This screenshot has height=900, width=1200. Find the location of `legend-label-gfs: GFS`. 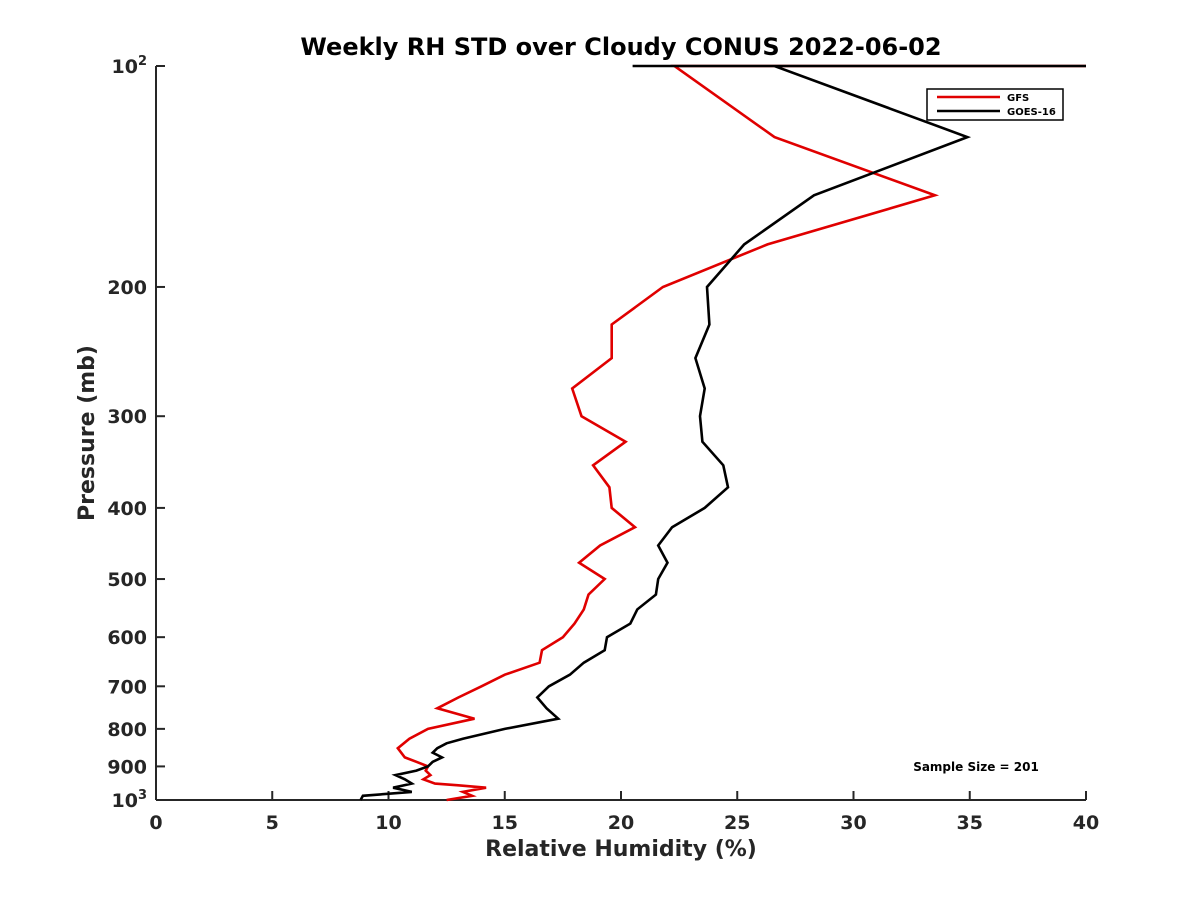

legend-label-gfs: GFS is located at coordinates (1018, 98).